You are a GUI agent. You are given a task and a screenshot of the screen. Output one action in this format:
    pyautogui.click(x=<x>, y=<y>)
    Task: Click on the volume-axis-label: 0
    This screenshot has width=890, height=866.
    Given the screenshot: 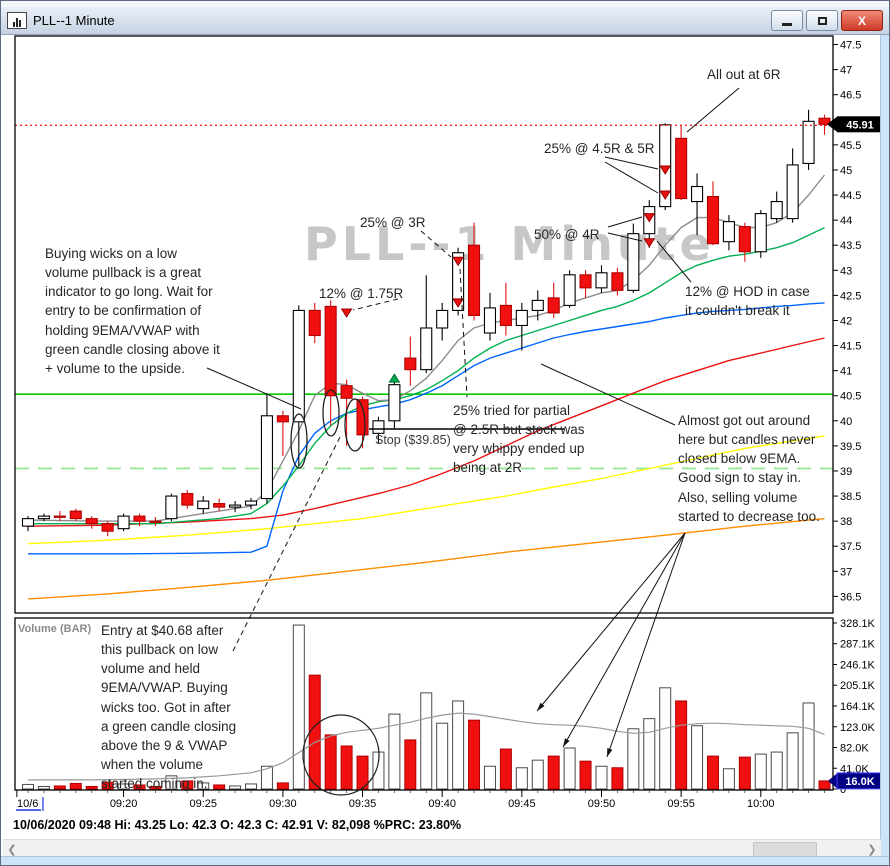 What is the action you would take?
    pyautogui.click(x=843, y=790)
    